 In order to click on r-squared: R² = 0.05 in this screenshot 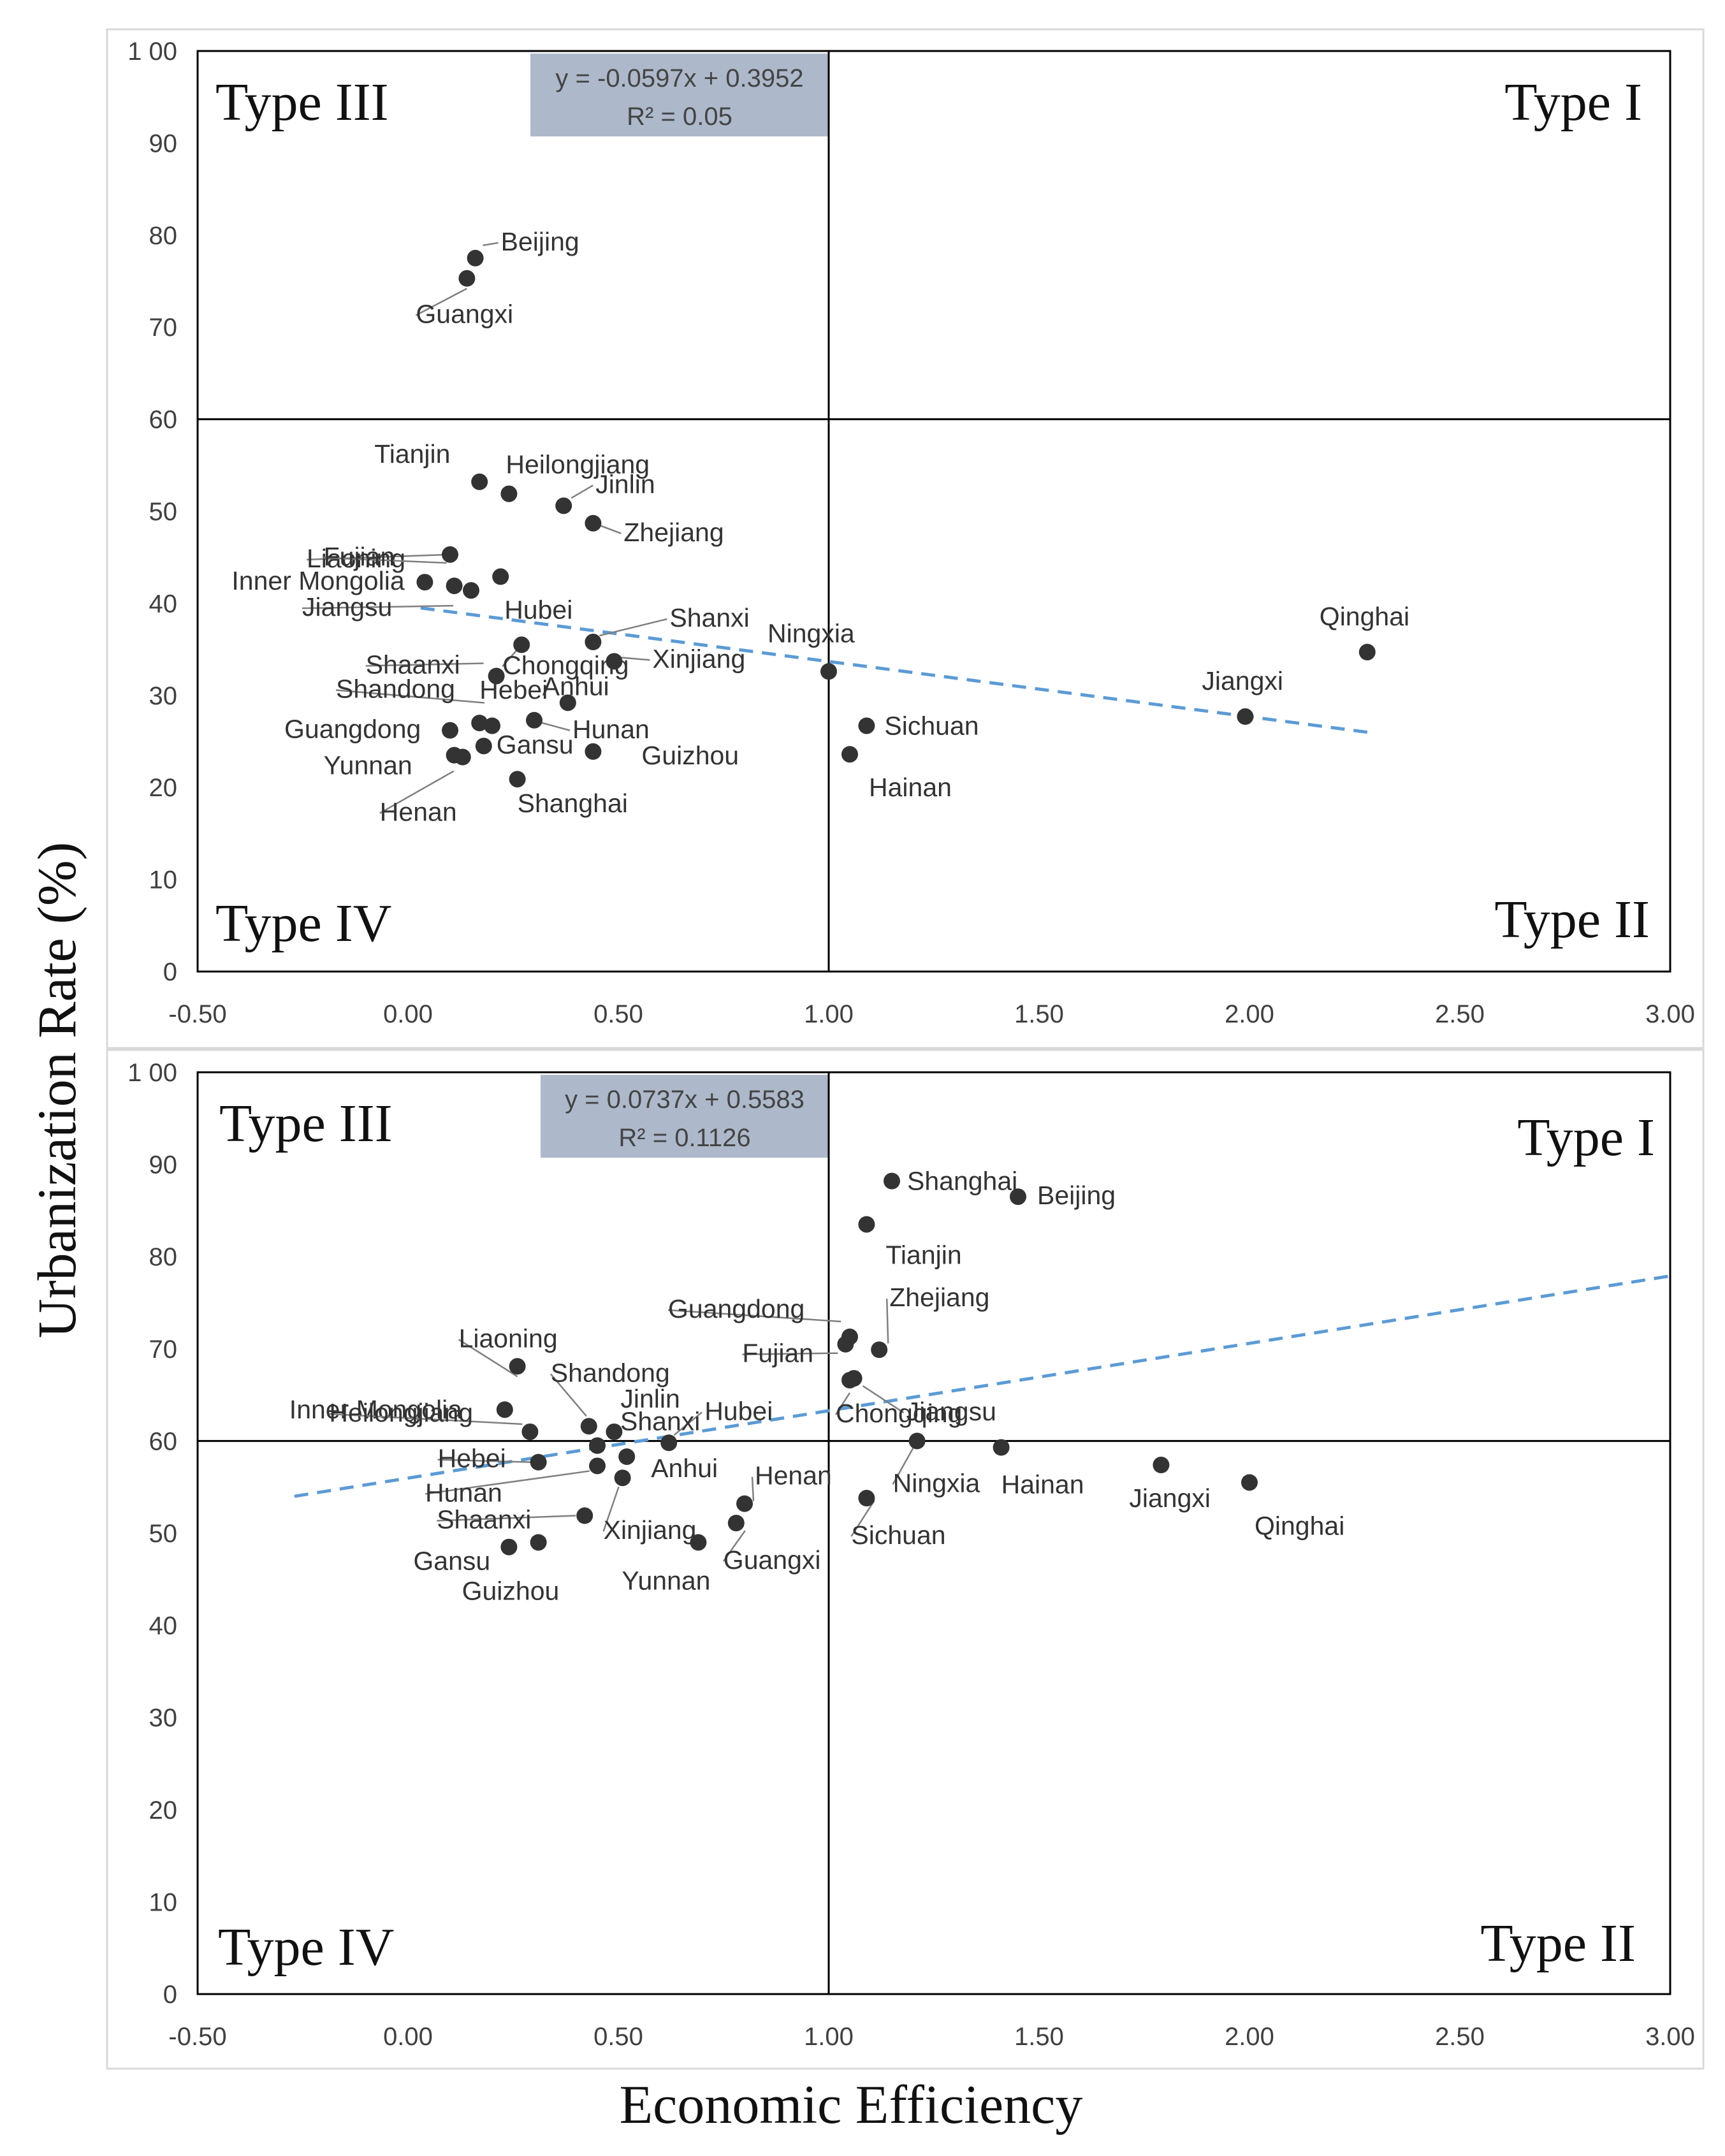, I will do `click(679, 117)`.